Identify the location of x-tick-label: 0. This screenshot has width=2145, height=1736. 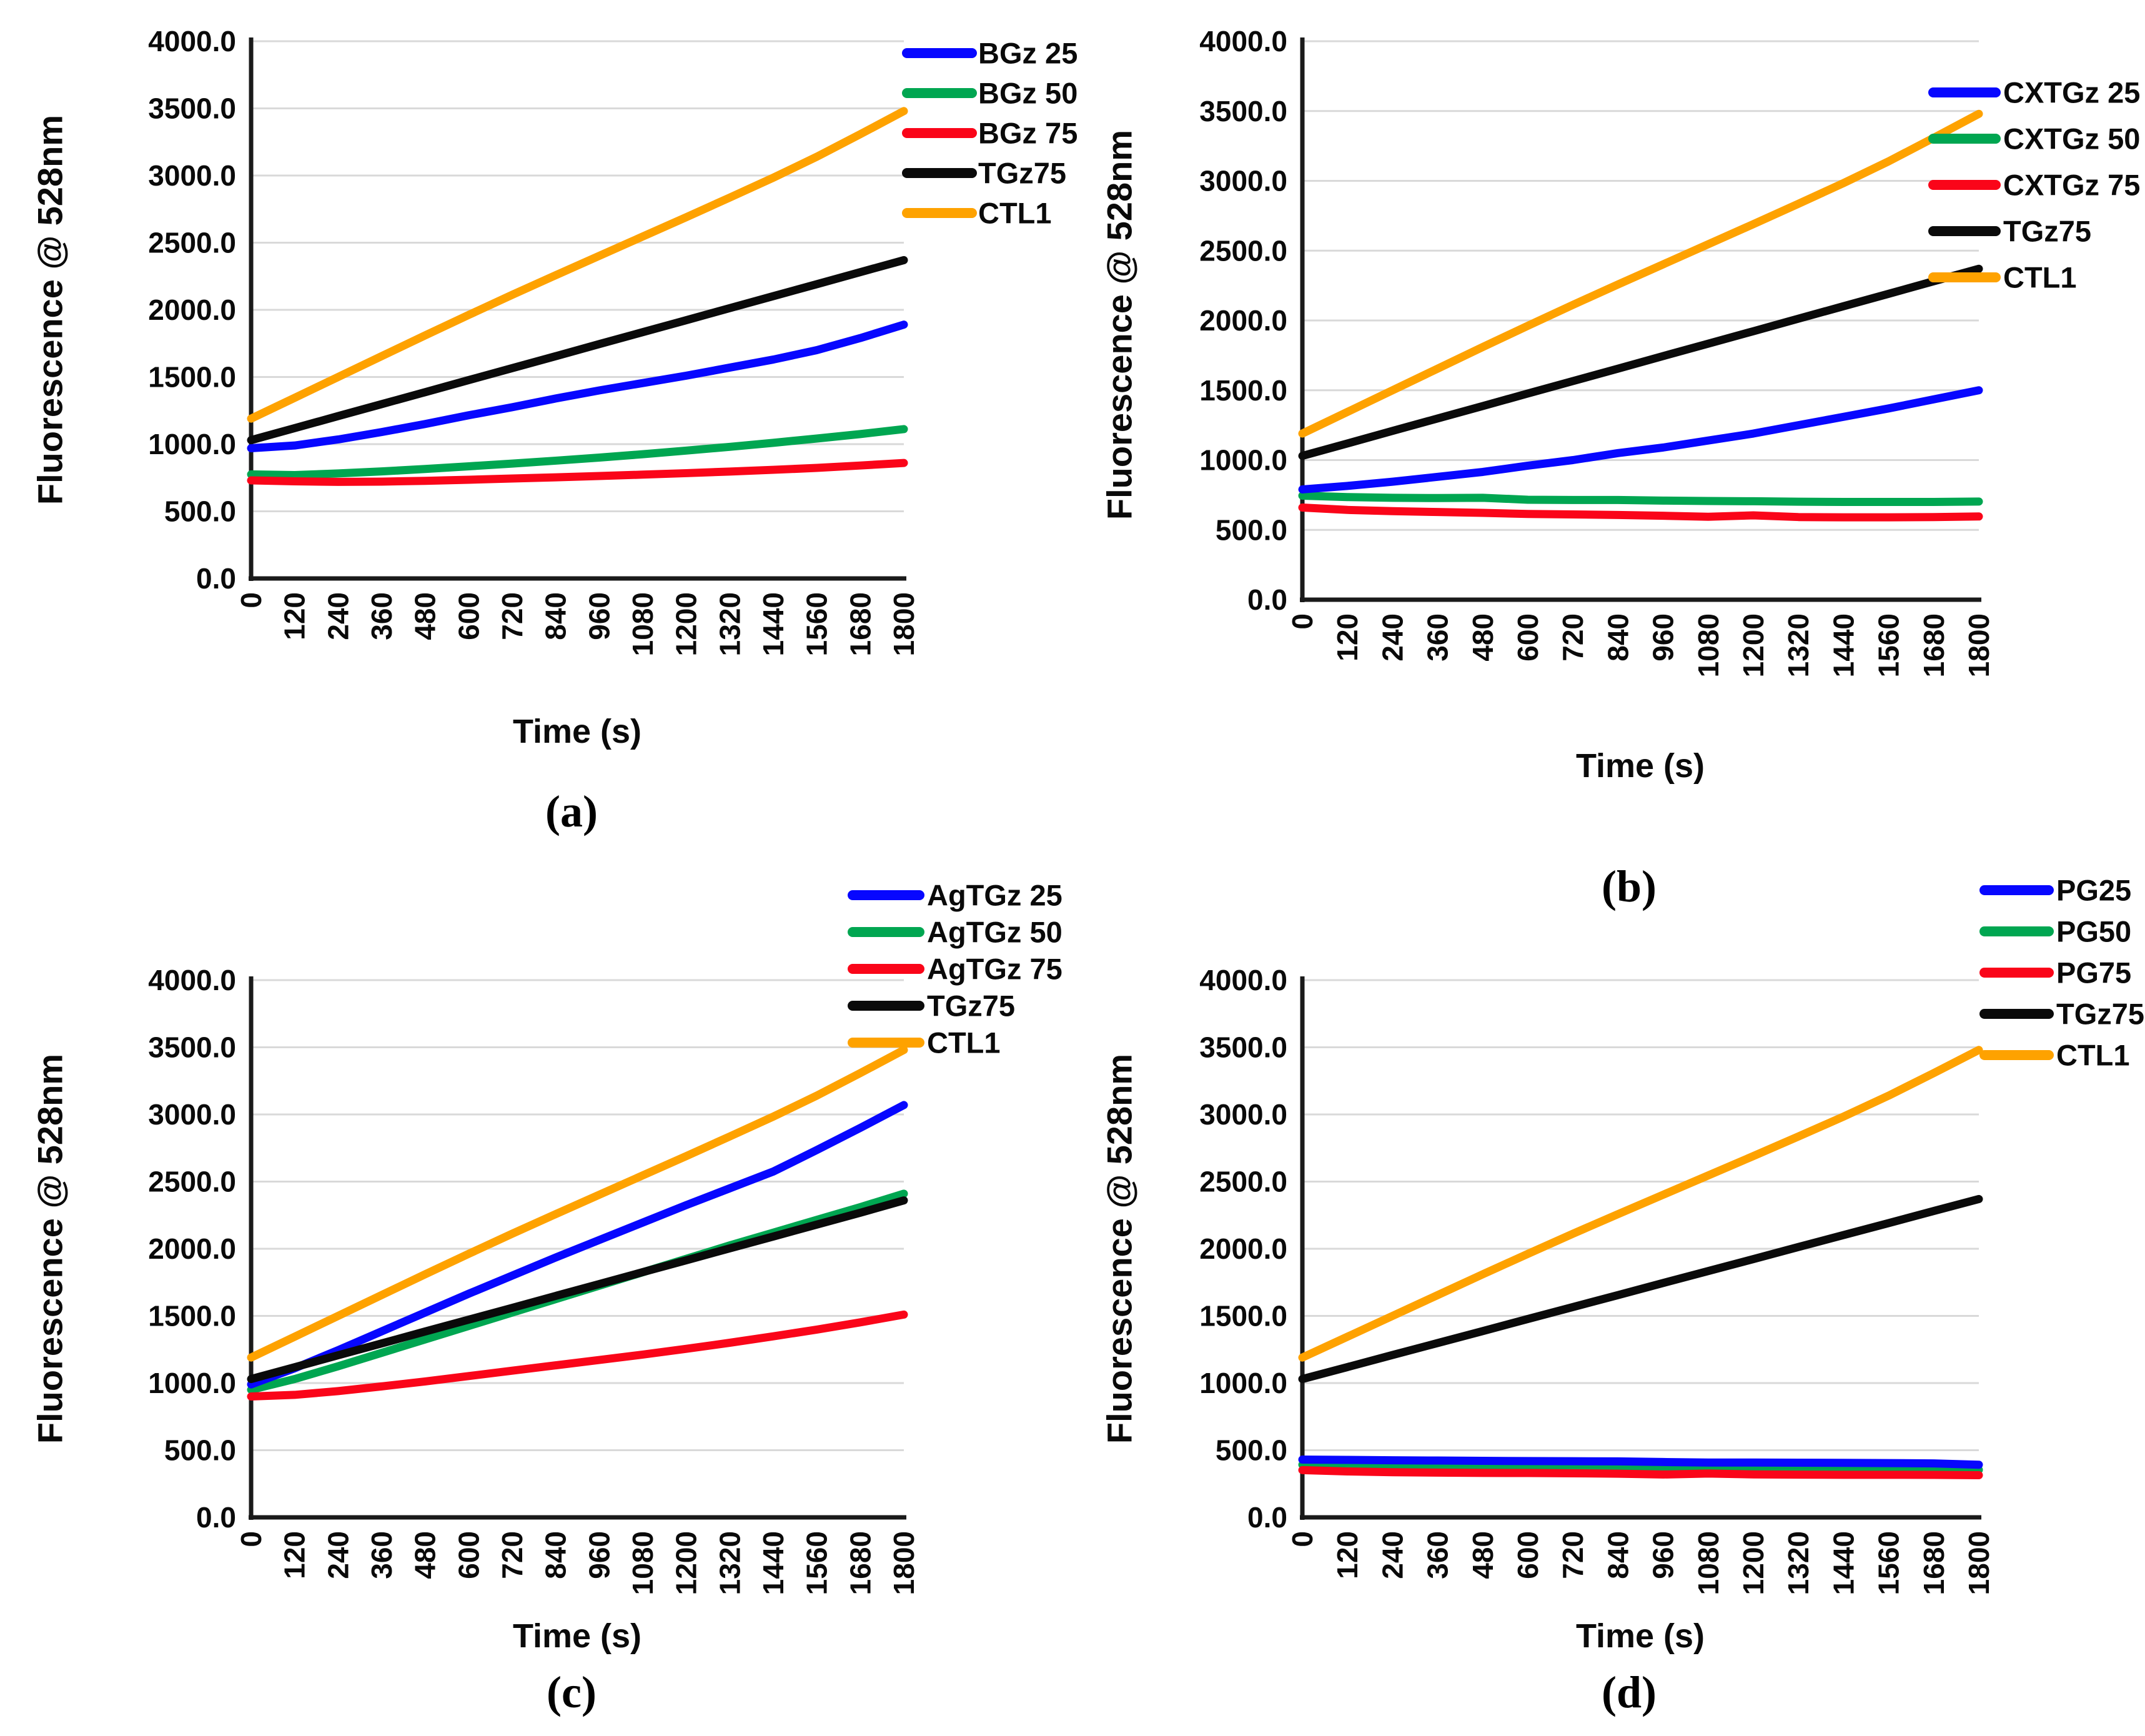
(1302, 1539).